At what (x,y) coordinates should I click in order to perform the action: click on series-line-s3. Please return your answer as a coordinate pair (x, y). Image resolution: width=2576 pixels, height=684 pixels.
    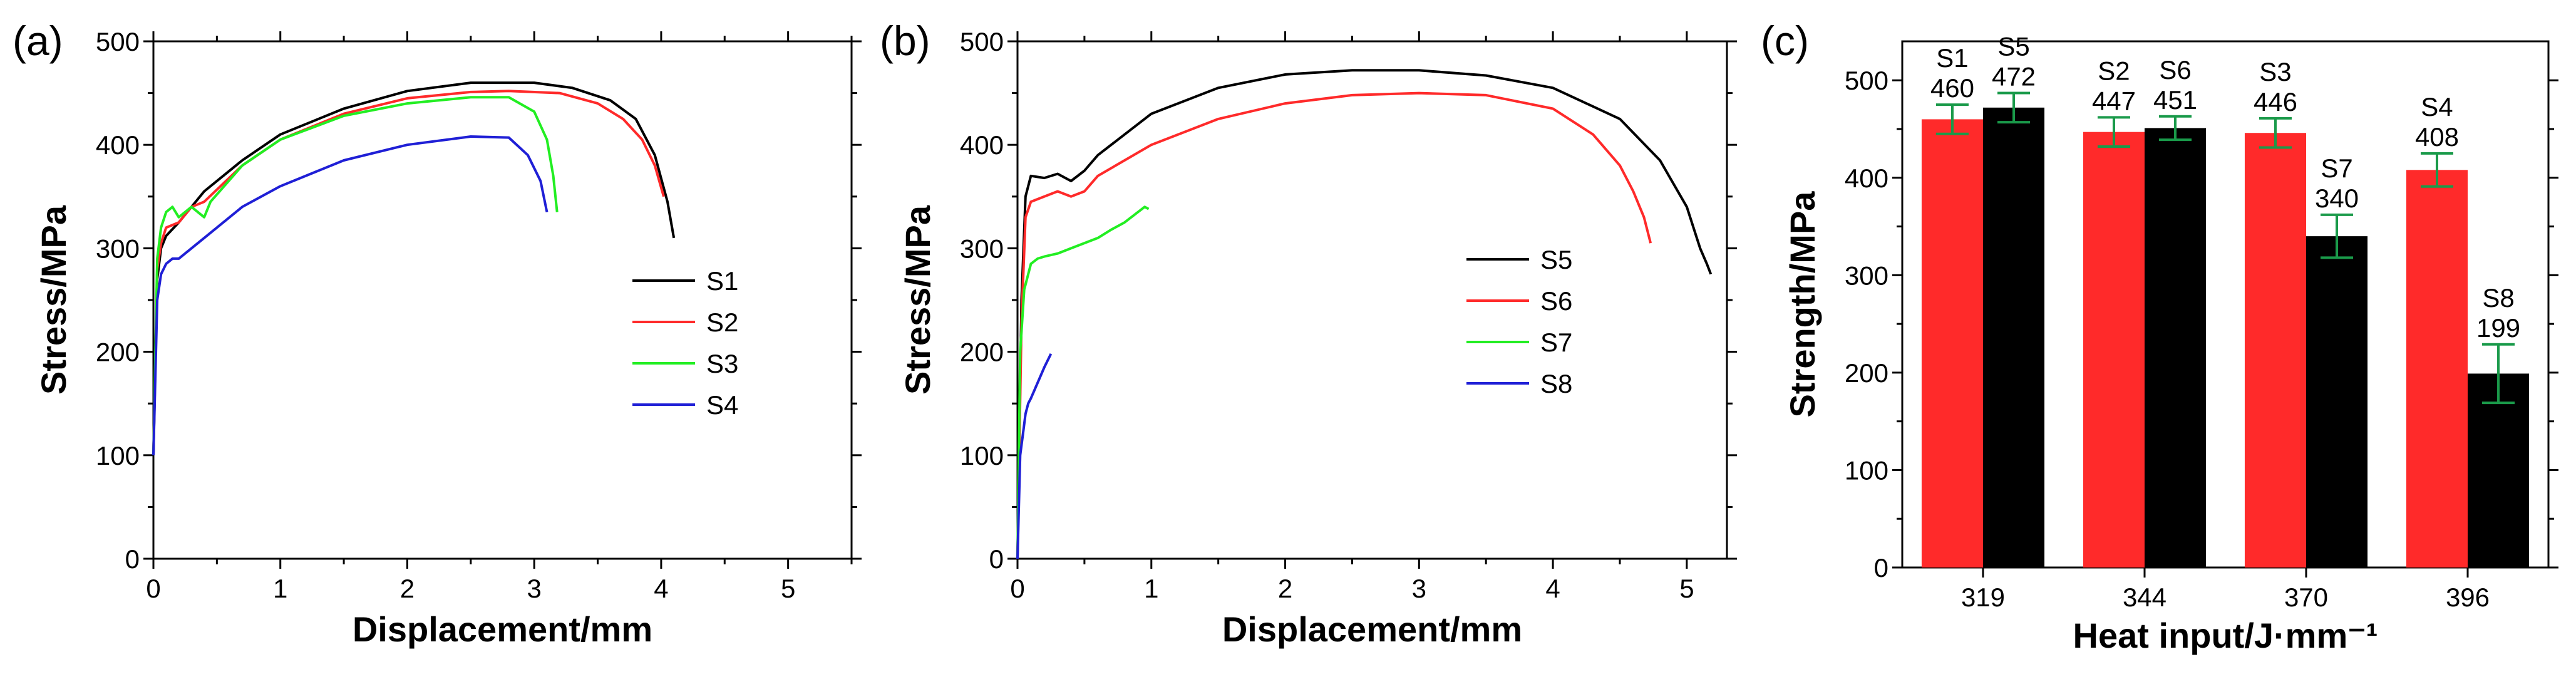
    Looking at the image, I should click on (355, 275).